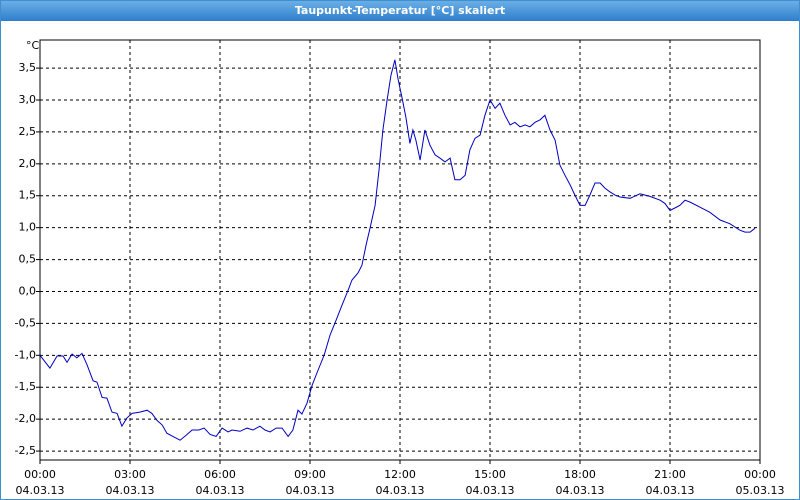 Image resolution: width=800 pixels, height=500 pixels. What do you see at coordinates (28, 227) in the screenshot?
I see `y-tick-label: 1,0` at bounding box center [28, 227].